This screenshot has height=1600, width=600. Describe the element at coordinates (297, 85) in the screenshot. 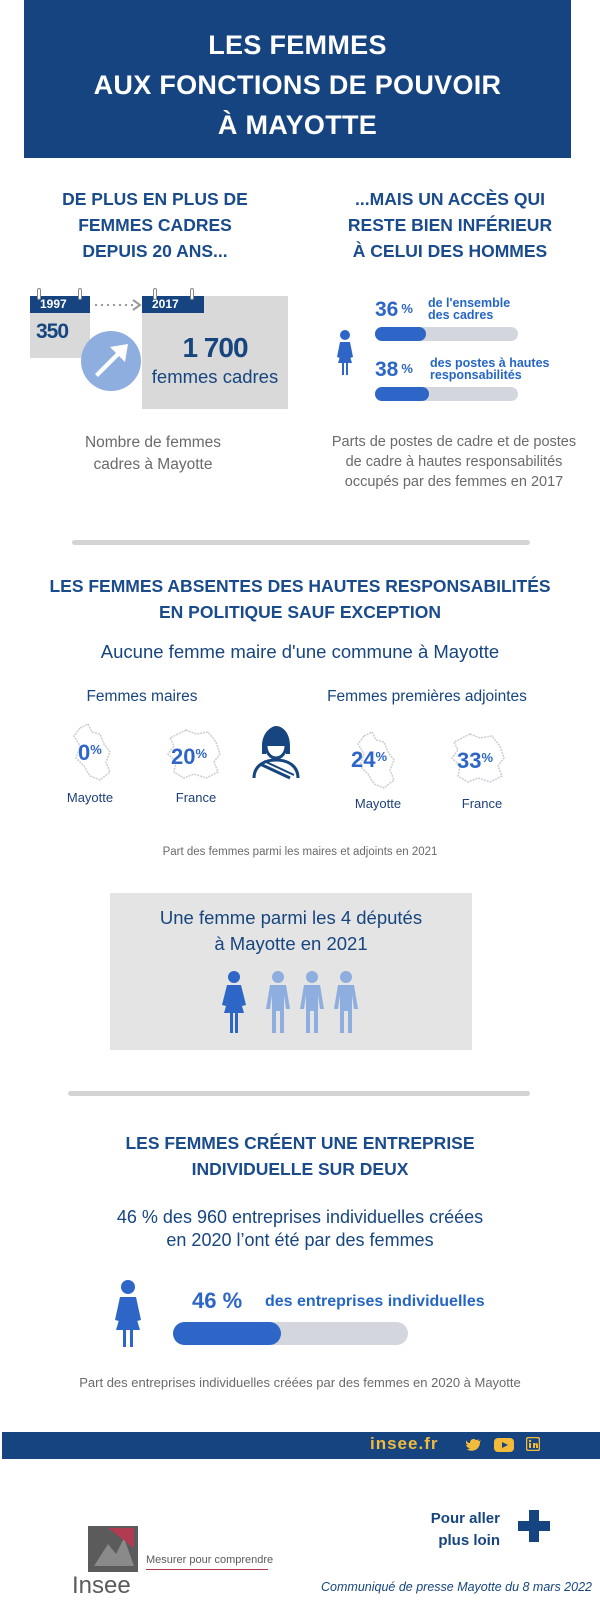

I see `header-title-line-2: AUX FONCTIONS DE POUVOIR` at that location.